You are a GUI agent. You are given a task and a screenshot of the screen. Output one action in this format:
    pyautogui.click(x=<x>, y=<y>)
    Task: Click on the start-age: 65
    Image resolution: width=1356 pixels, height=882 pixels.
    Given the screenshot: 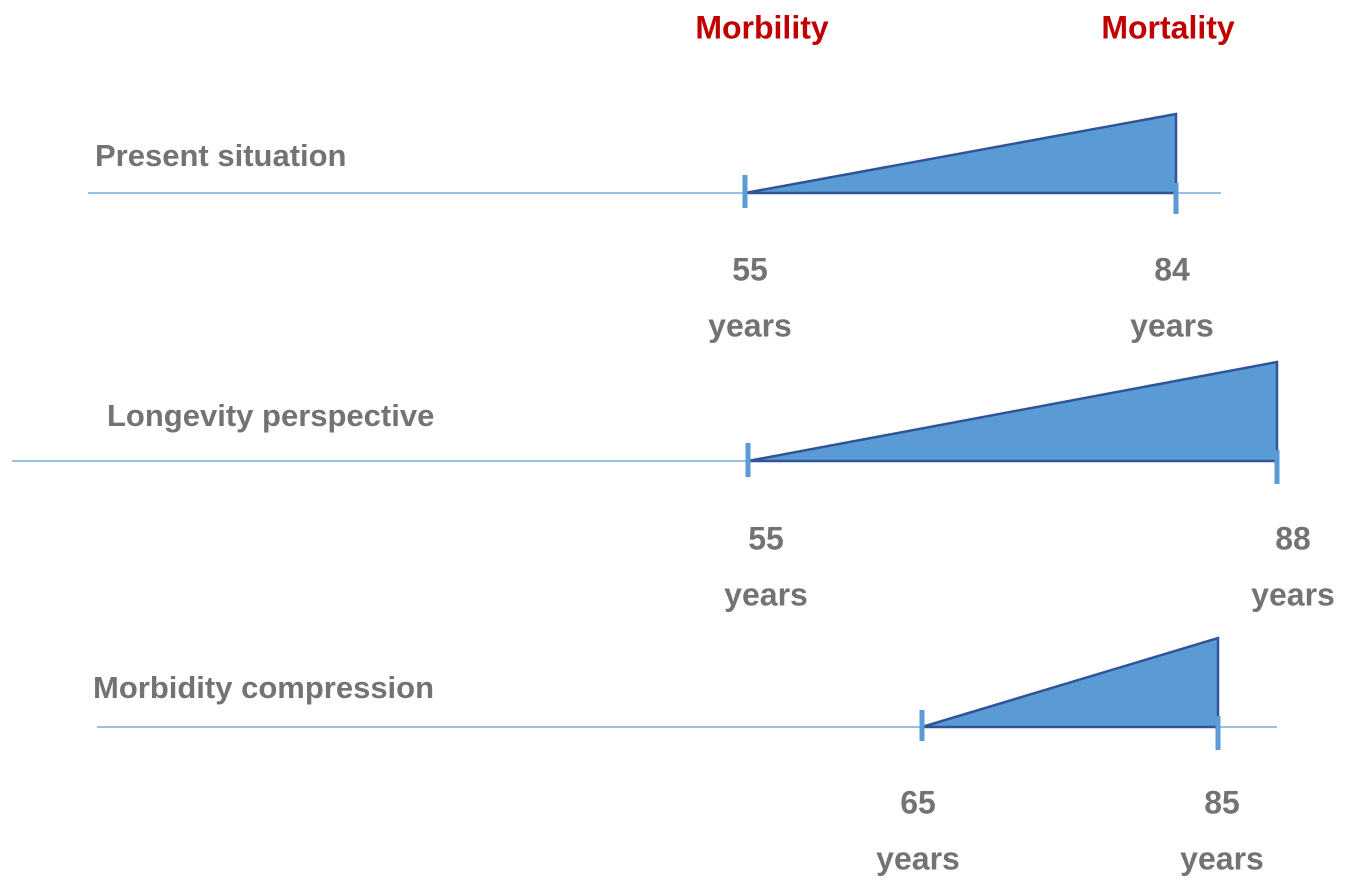 What is the action you would take?
    pyautogui.click(x=918, y=802)
    